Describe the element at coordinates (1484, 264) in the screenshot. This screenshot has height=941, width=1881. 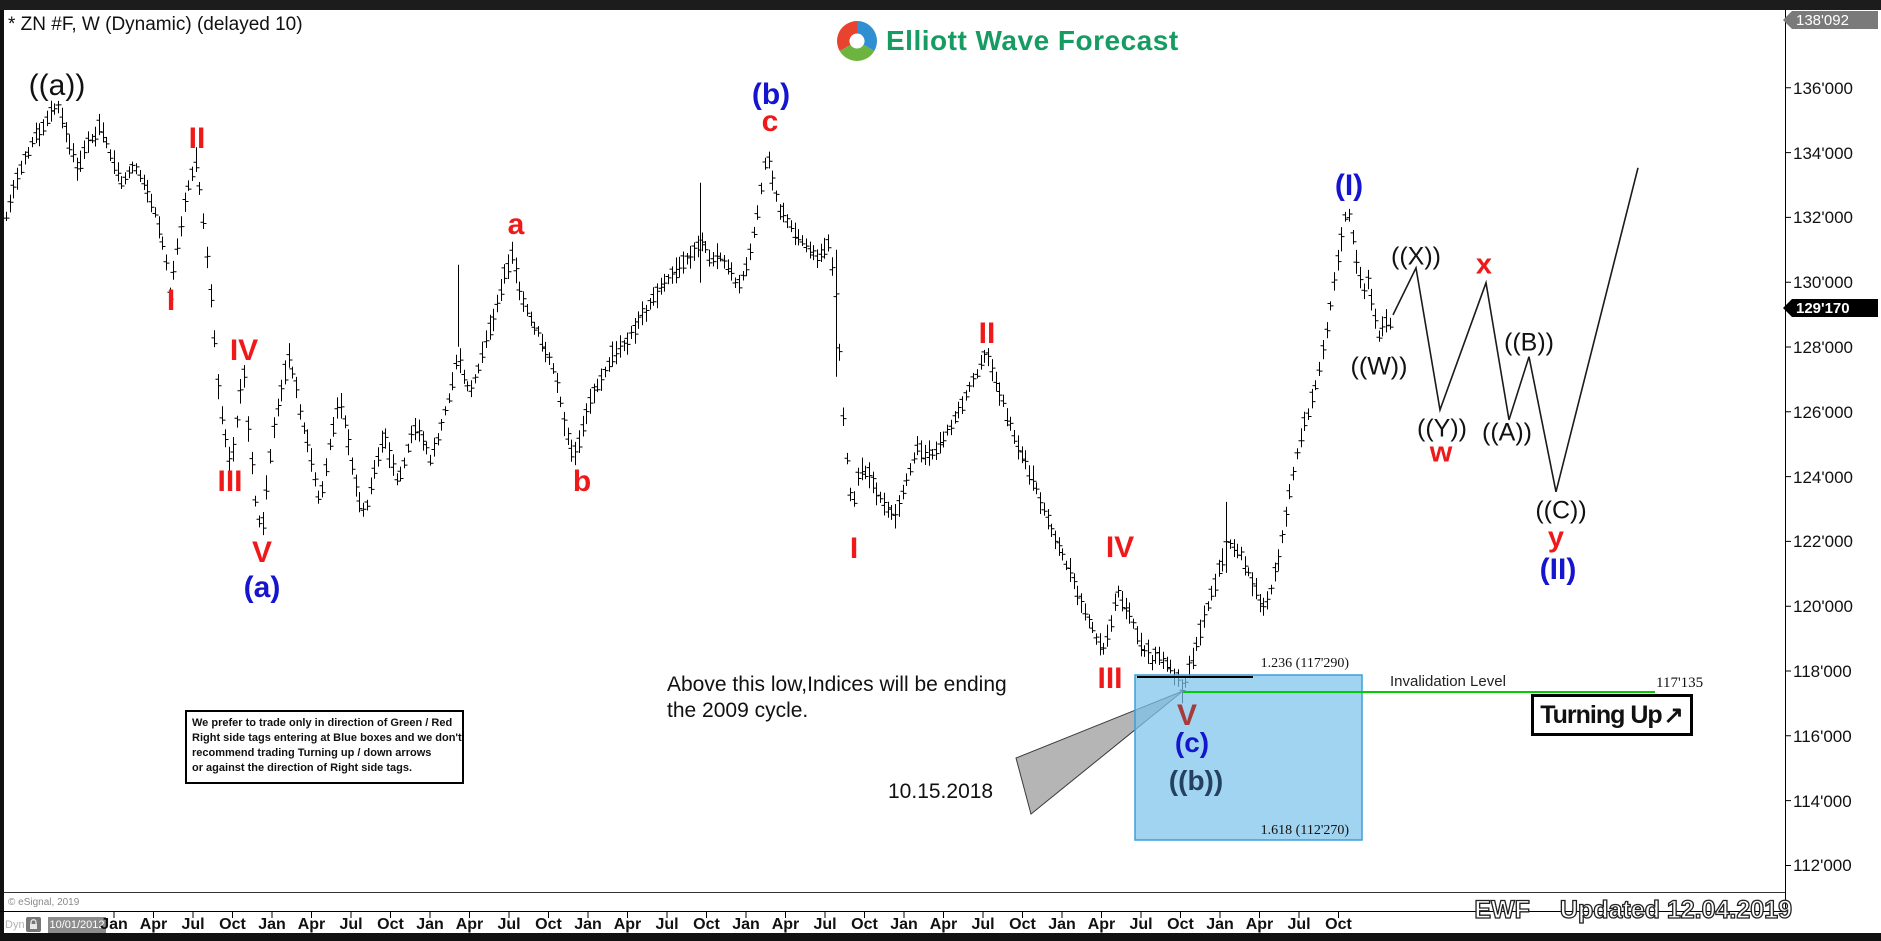
I see `wave-label: x` at that location.